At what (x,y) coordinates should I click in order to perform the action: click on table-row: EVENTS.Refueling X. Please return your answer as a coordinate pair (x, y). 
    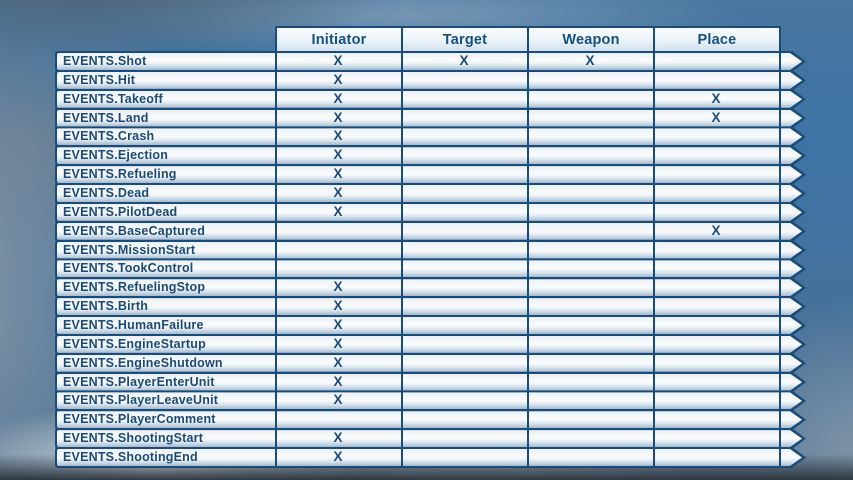
    Looking at the image, I should click on (430, 175).